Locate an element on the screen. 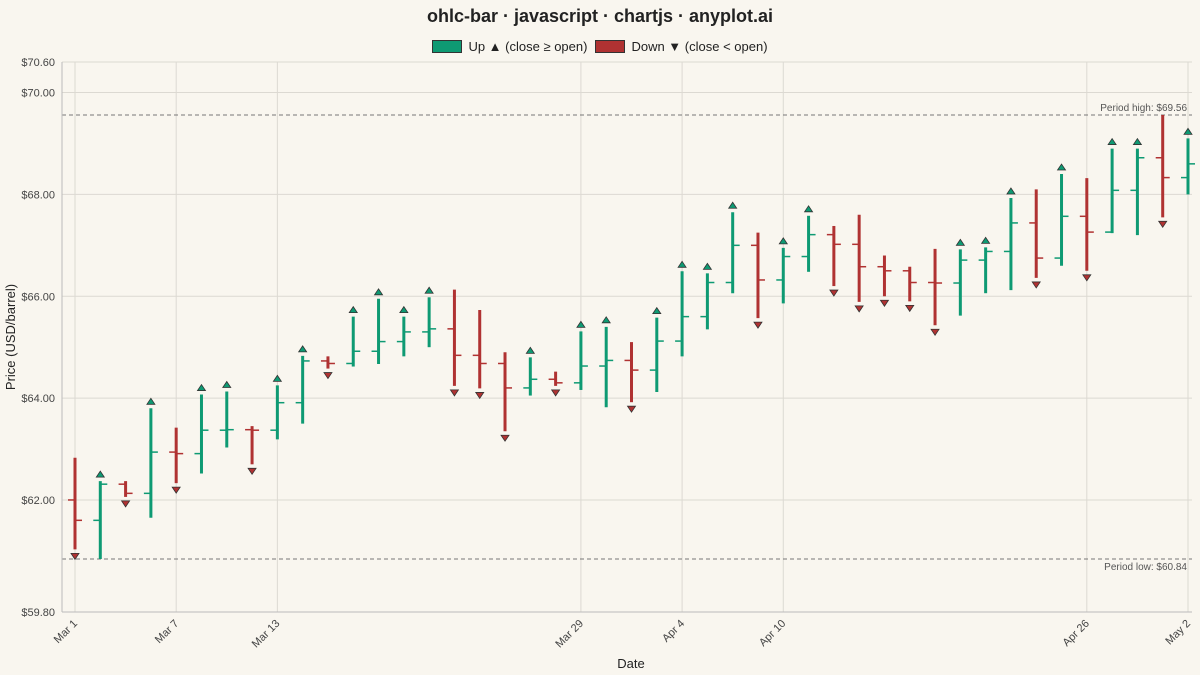 This screenshot has width=1200, height=675. legend-swatch-up is located at coordinates (447, 46).